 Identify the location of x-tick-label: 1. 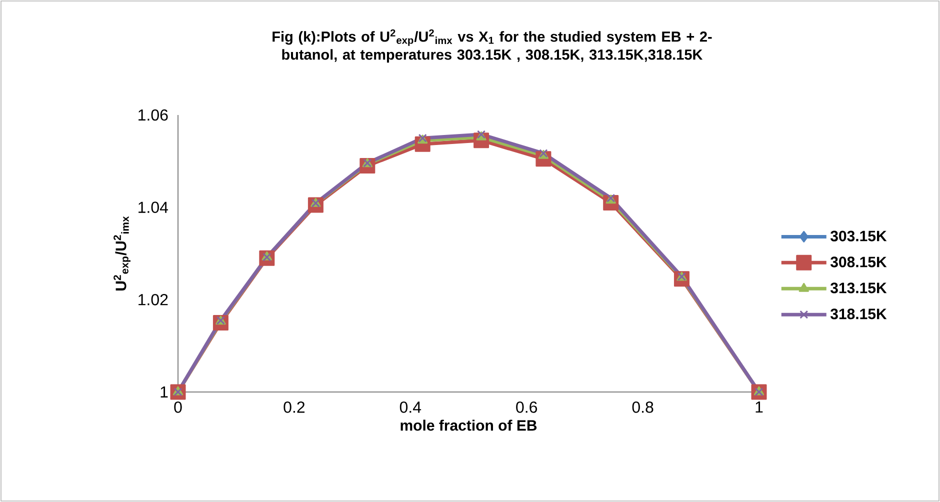
(759, 407).